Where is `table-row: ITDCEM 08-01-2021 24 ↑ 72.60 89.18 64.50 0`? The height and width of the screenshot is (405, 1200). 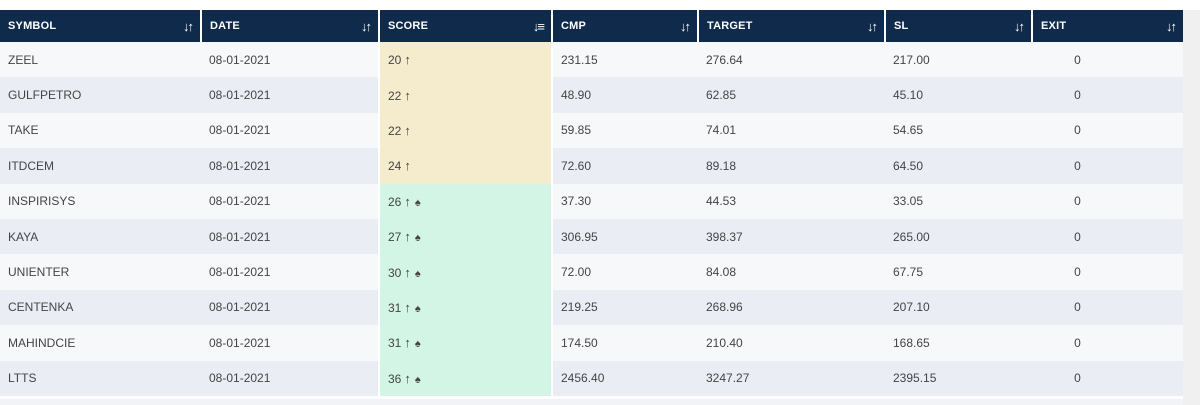
table-row: ITDCEM 08-01-2021 24 ↑ 72.60 89.18 64.50 0 is located at coordinates (591, 166).